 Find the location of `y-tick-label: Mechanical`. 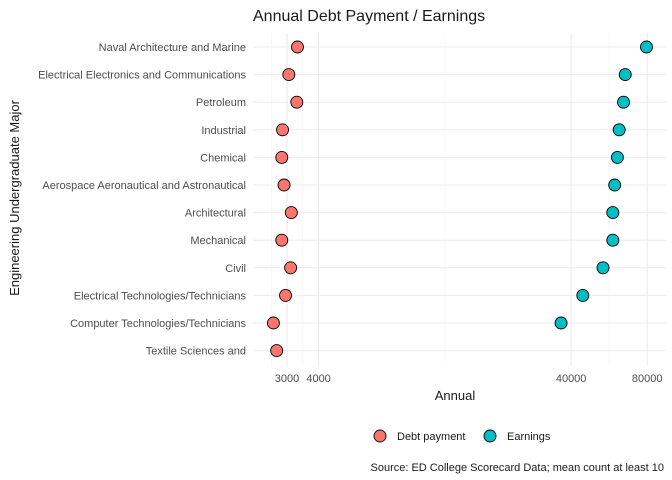

y-tick-label: Mechanical is located at coordinates (218, 241).